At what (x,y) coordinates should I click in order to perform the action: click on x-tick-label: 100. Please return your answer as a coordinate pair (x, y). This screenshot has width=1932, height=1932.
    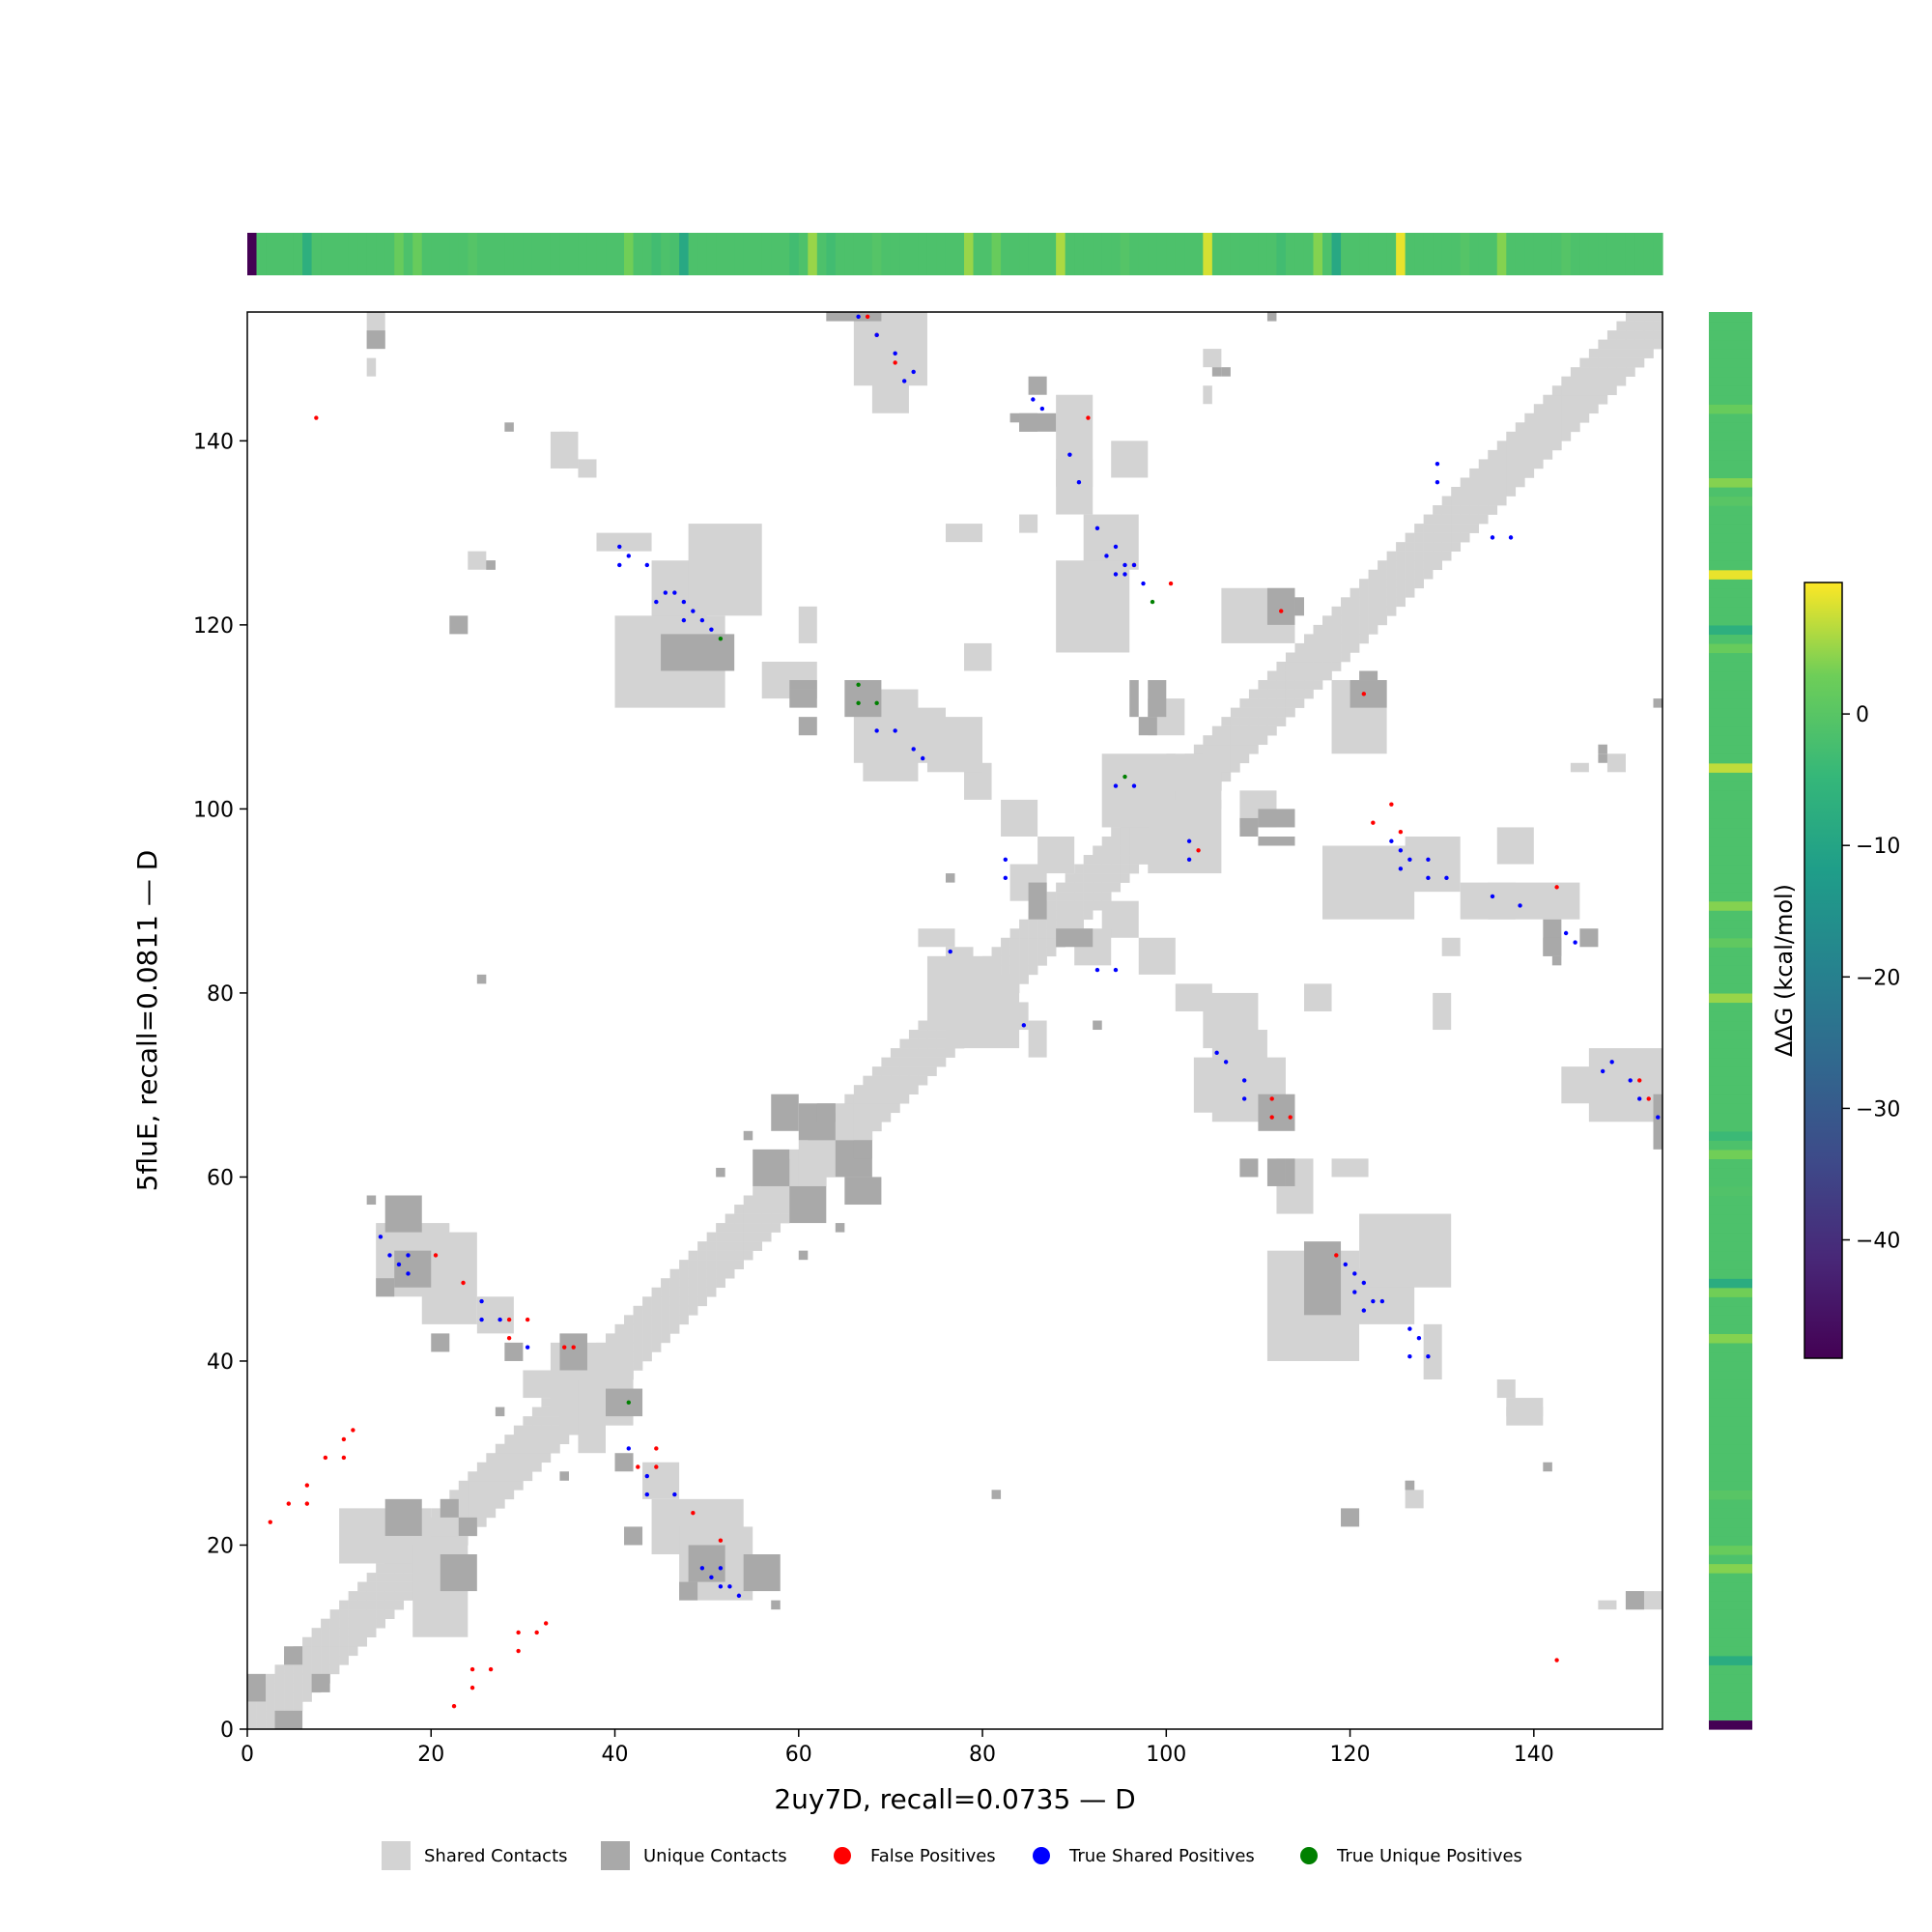
    Looking at the image, I should click on (1166, 1755).